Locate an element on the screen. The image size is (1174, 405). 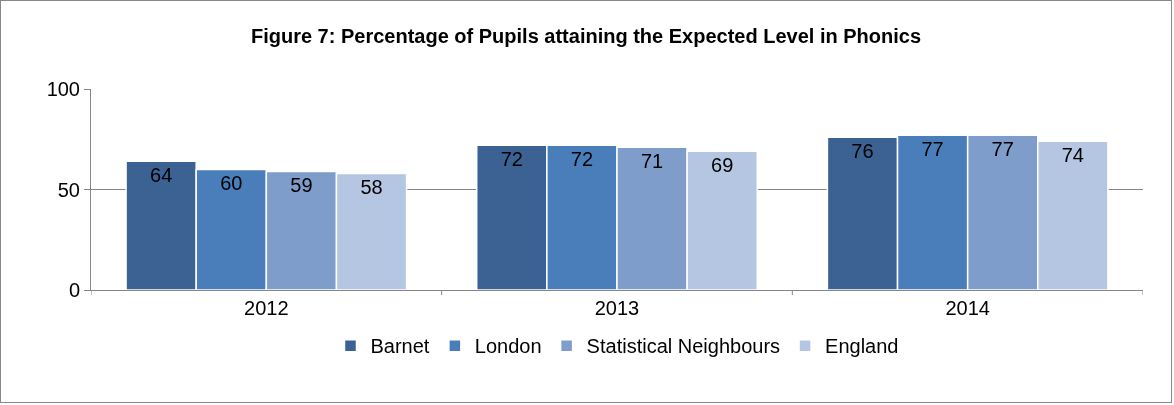
data-label: 76 is located at coordinates (862, 151).